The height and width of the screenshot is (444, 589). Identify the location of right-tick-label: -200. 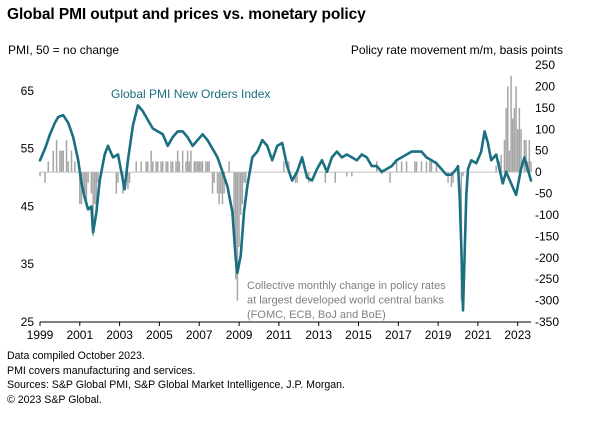
(547, 258).